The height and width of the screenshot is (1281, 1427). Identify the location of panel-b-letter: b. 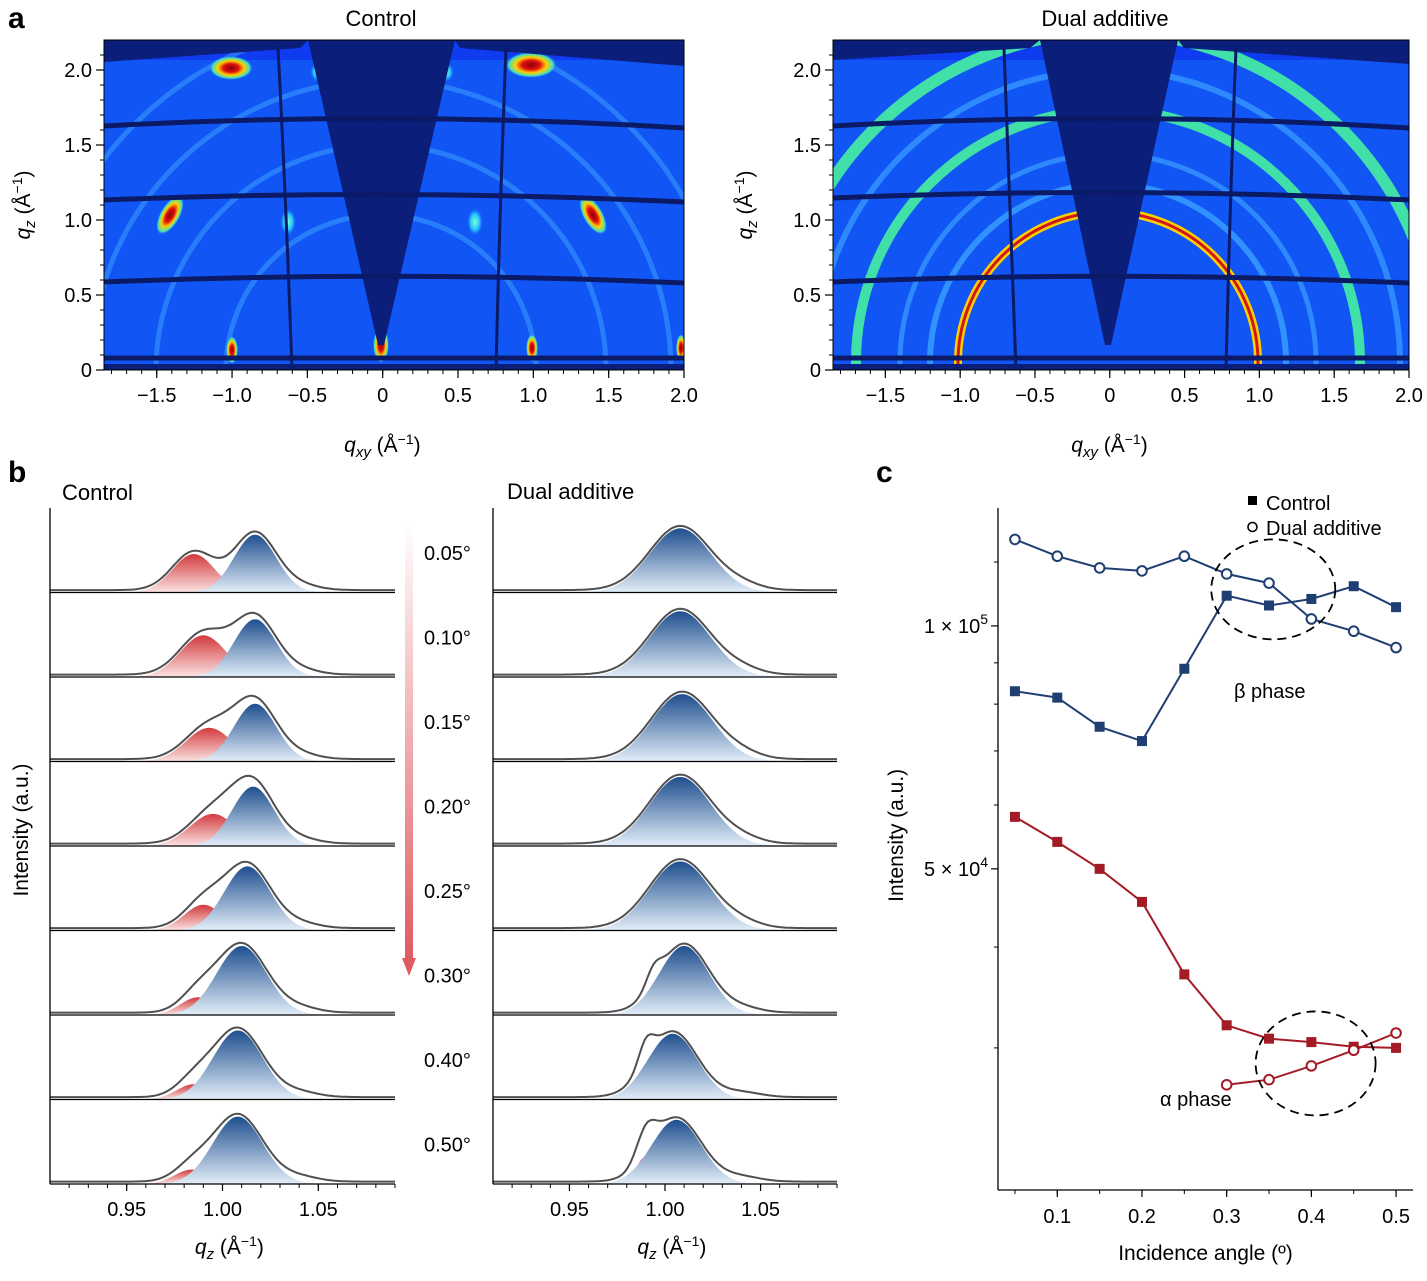
(17, 472).